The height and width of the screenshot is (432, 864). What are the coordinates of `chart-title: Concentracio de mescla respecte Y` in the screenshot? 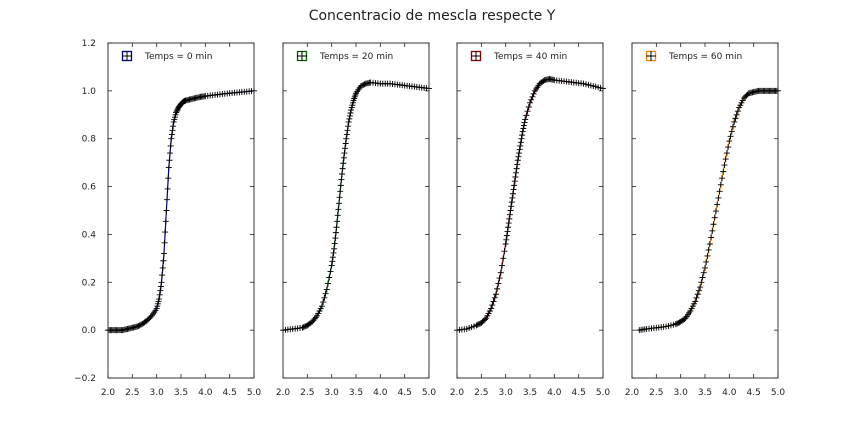 It's located at (432, 16).